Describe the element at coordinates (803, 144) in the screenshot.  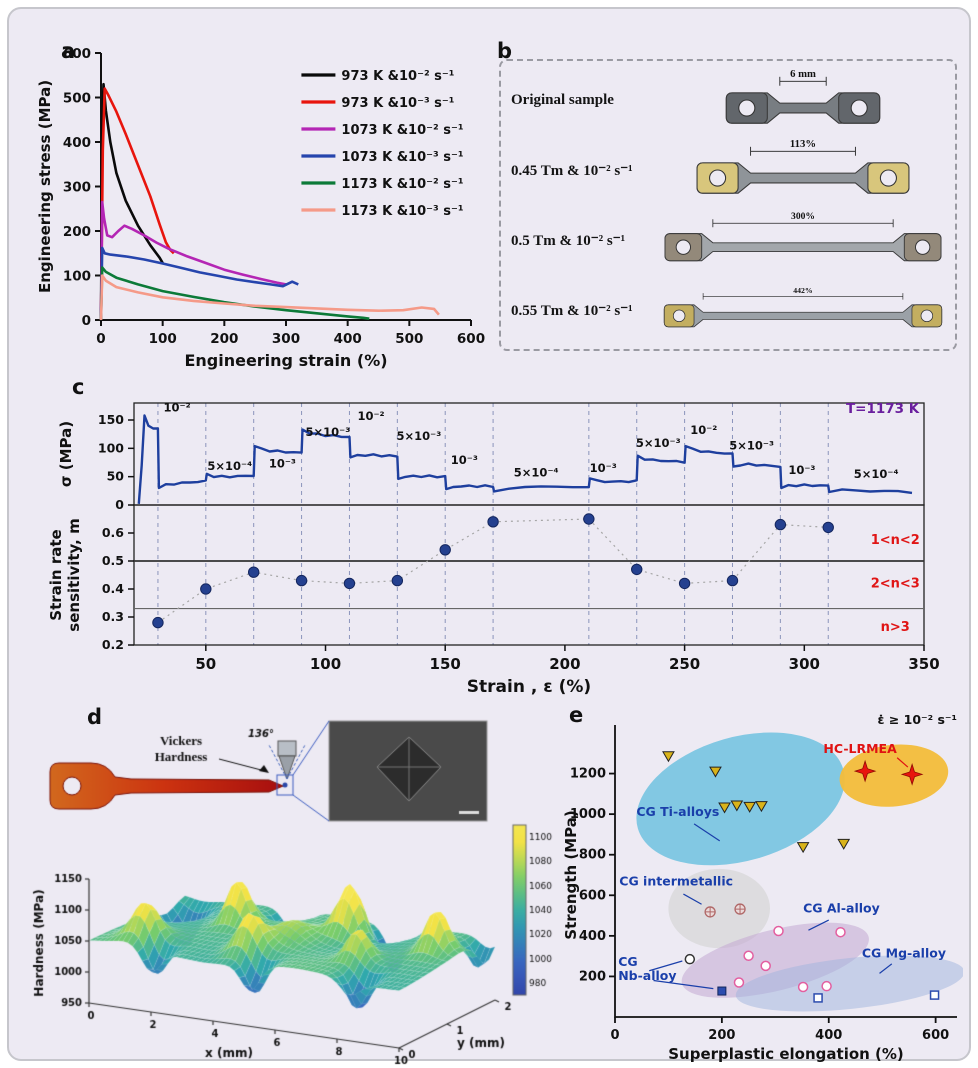
I see `svg-text: 113%` at that location.